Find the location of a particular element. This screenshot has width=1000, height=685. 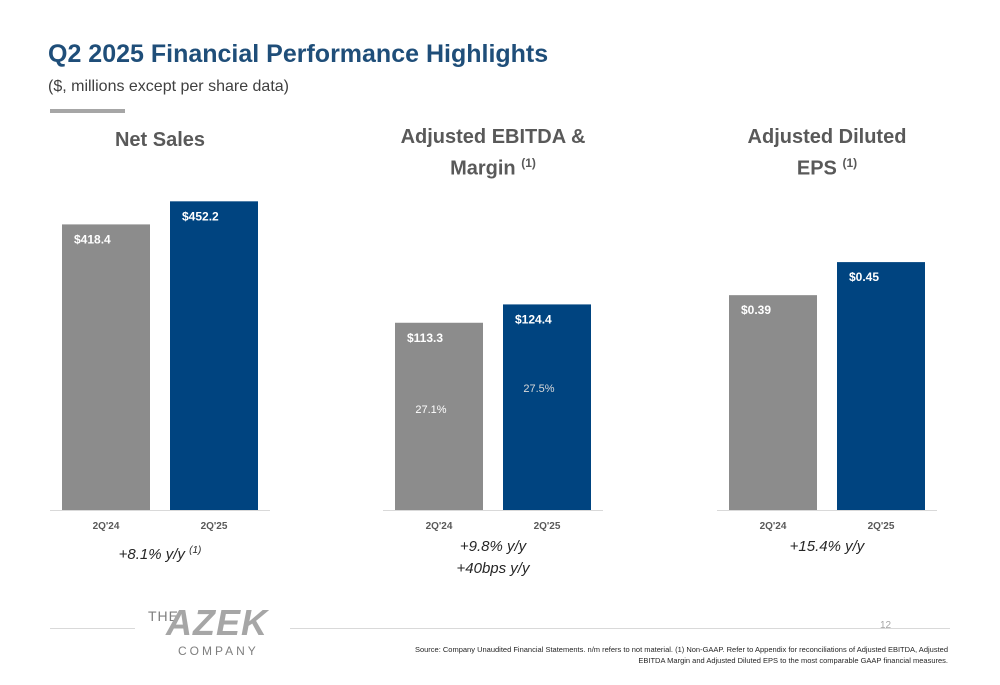

page-number: 12 is located at coordinates (886, 625).